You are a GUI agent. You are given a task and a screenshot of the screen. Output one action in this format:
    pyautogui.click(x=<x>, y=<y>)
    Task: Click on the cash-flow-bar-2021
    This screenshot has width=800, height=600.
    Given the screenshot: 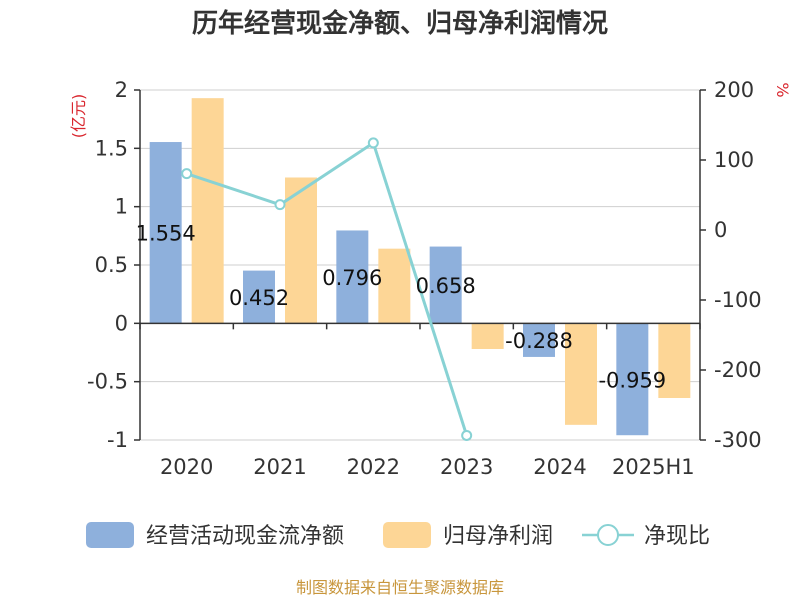 What is the action you would take?
    pyautogui.click(x=259, y=297)
    